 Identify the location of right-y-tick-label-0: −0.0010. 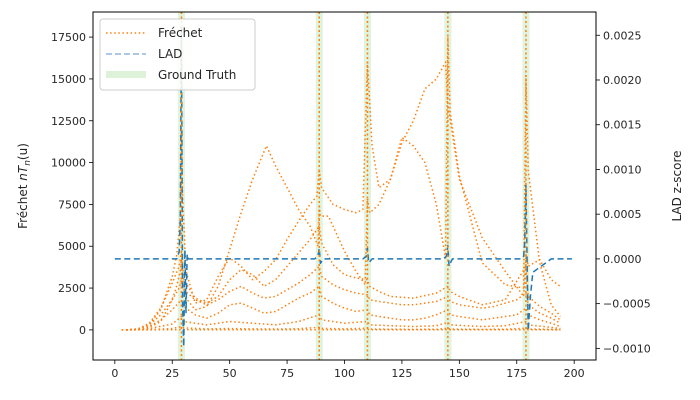
(627, 348).